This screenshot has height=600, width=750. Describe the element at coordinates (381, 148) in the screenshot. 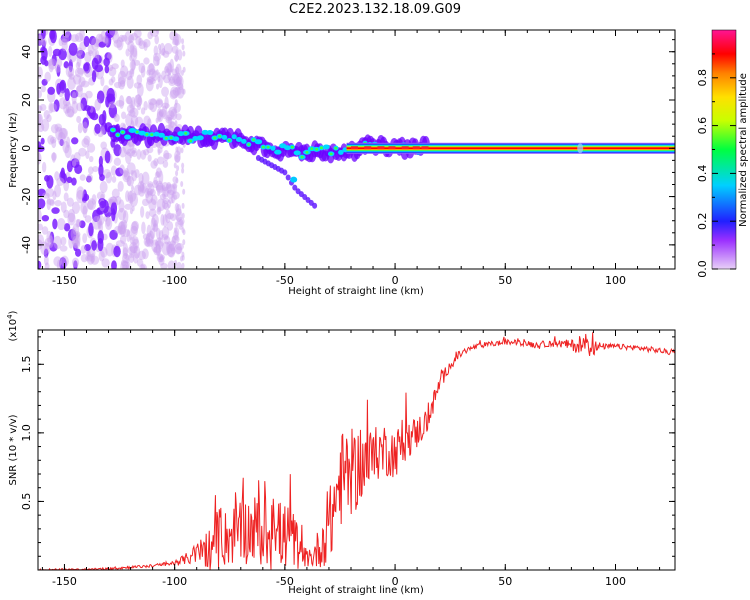

I see `band-red-dash` at that location.